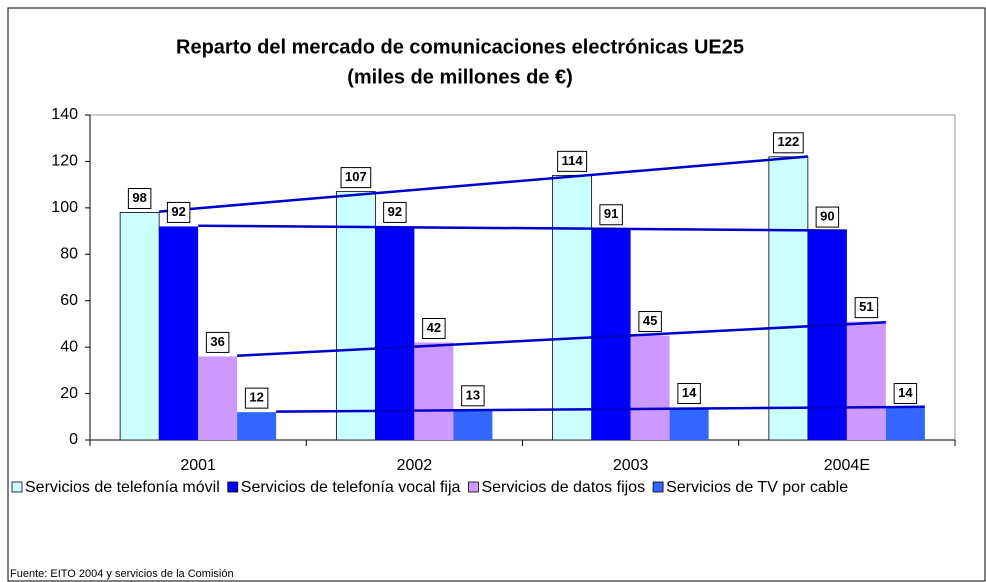 The image size is (986, 582). I want to click on y-tick-label: 40, so click(69, 346).